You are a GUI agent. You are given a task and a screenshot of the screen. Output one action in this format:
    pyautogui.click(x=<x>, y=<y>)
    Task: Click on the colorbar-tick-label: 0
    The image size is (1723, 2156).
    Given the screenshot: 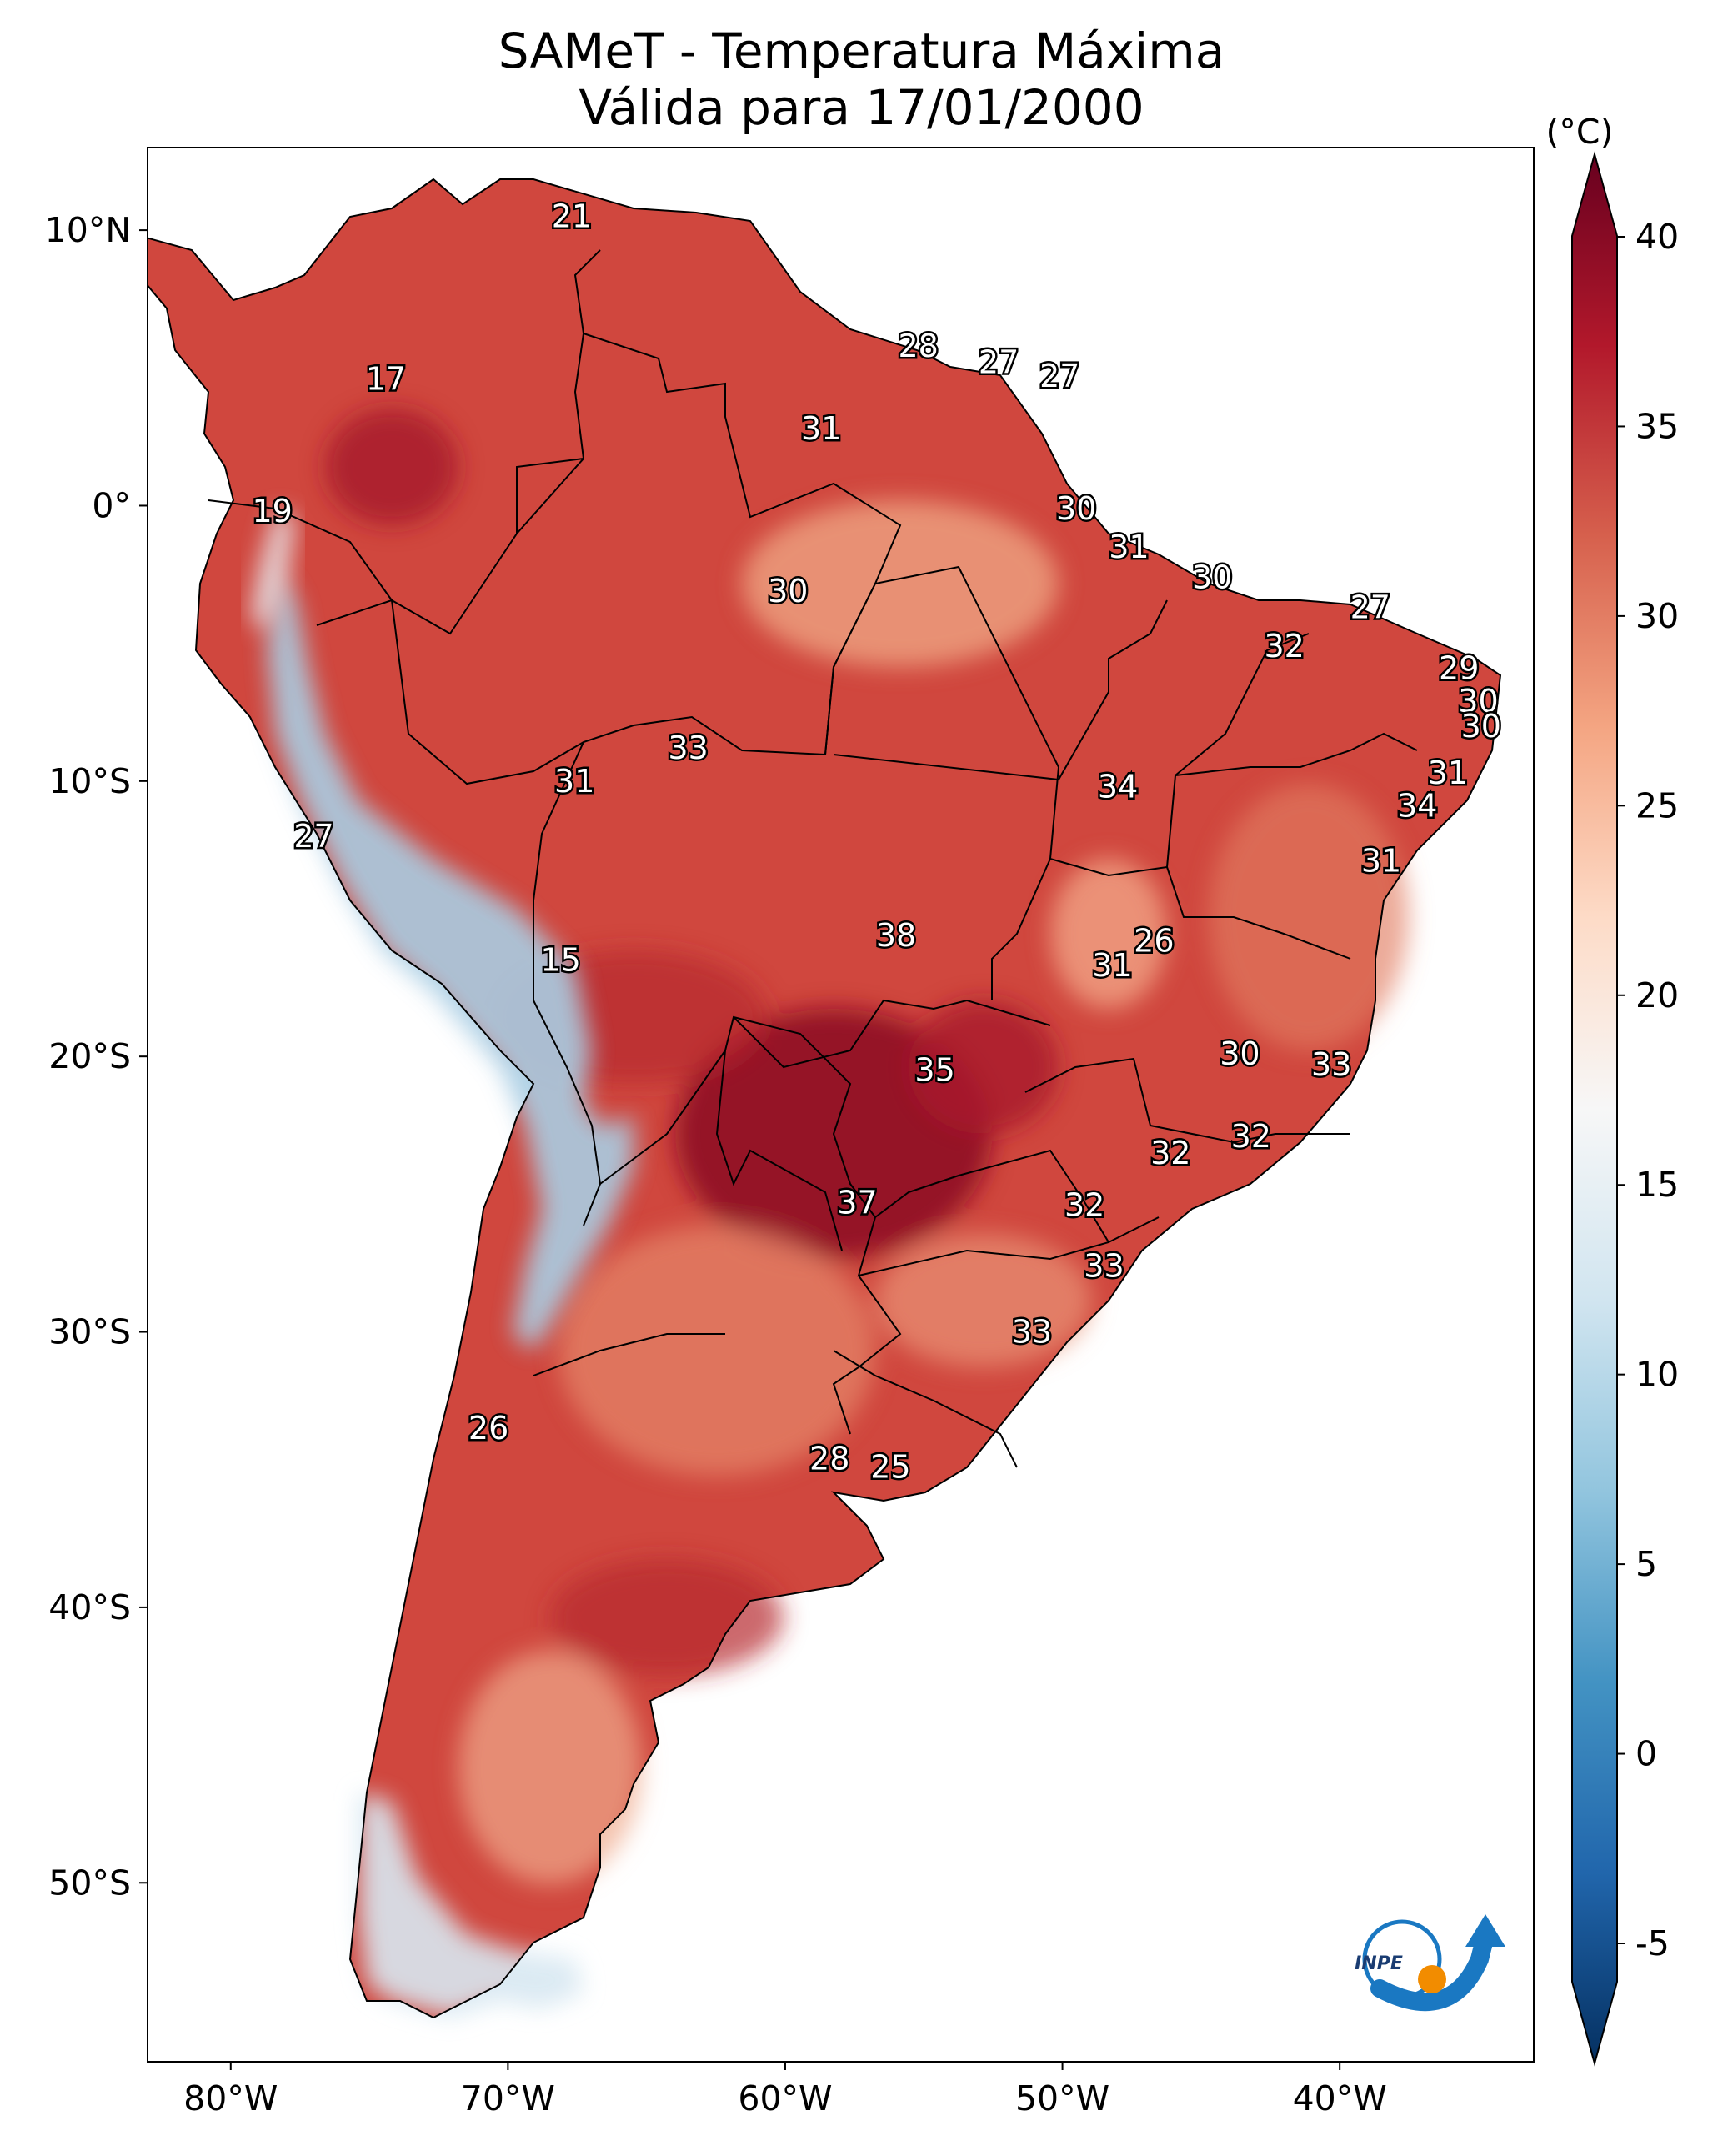 What is the action you would take?
    pyautogui.click(x=1646, y=1754)
    